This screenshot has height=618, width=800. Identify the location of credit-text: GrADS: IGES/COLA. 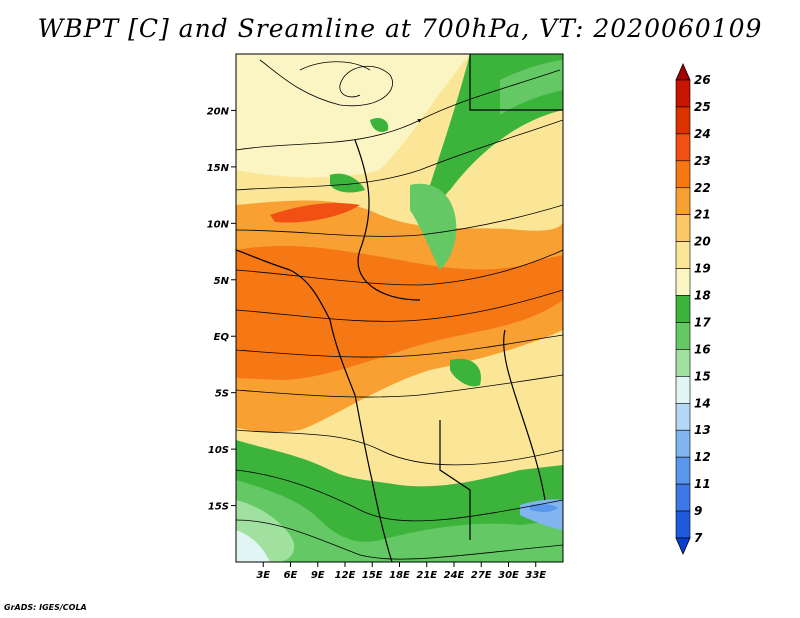
(45, 607).